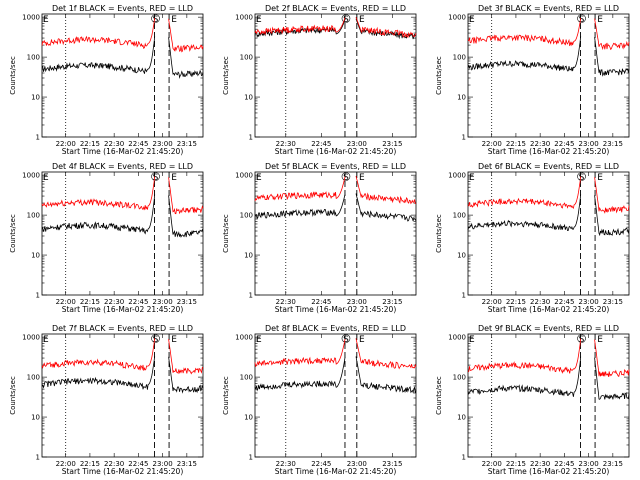 The height and width of the screenshot is (480, 640). Describe the element at coordinates (122, 8) in the screenshot. I see `panel-title: Det 1f BLACK = Events, RED = LLD` at that location.